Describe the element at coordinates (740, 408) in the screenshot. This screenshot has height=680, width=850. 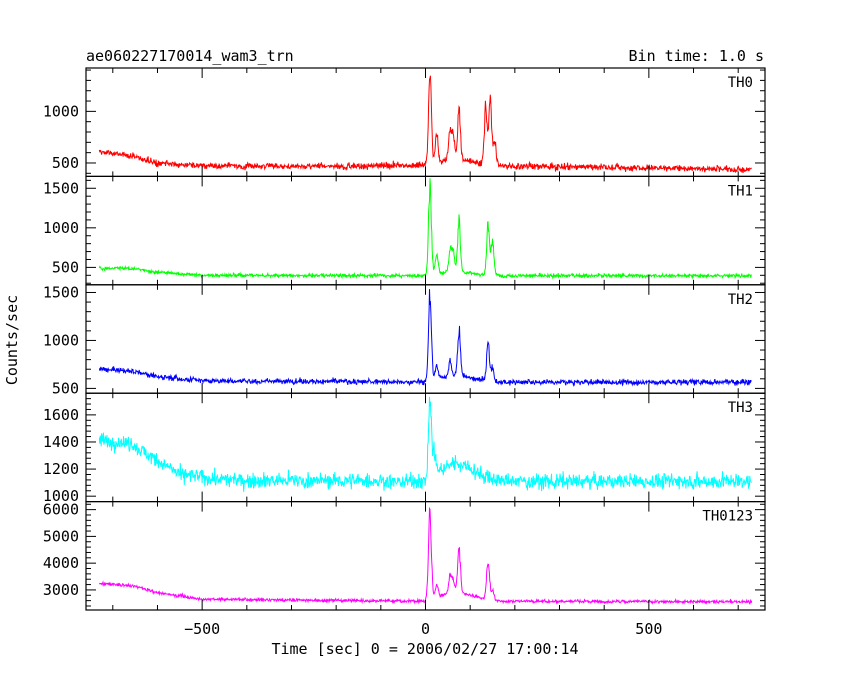
I see `panel-label: TH3` at that location.